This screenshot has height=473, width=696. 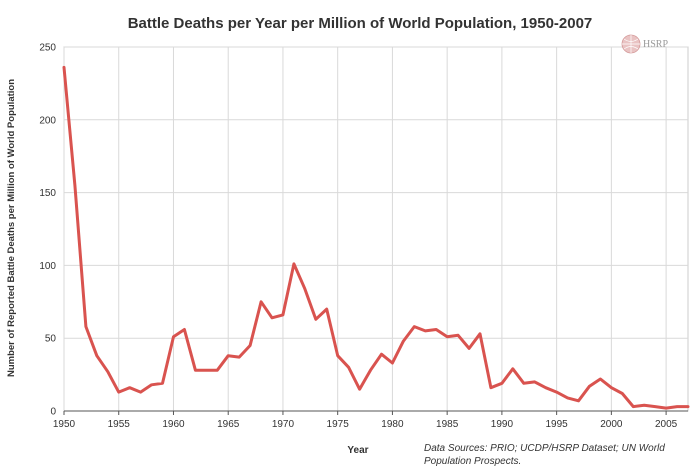 What do you see at coordinates (47, 266) in the screenshot?
I see `y-tick-label: 100` at bounding box center [47, 266].